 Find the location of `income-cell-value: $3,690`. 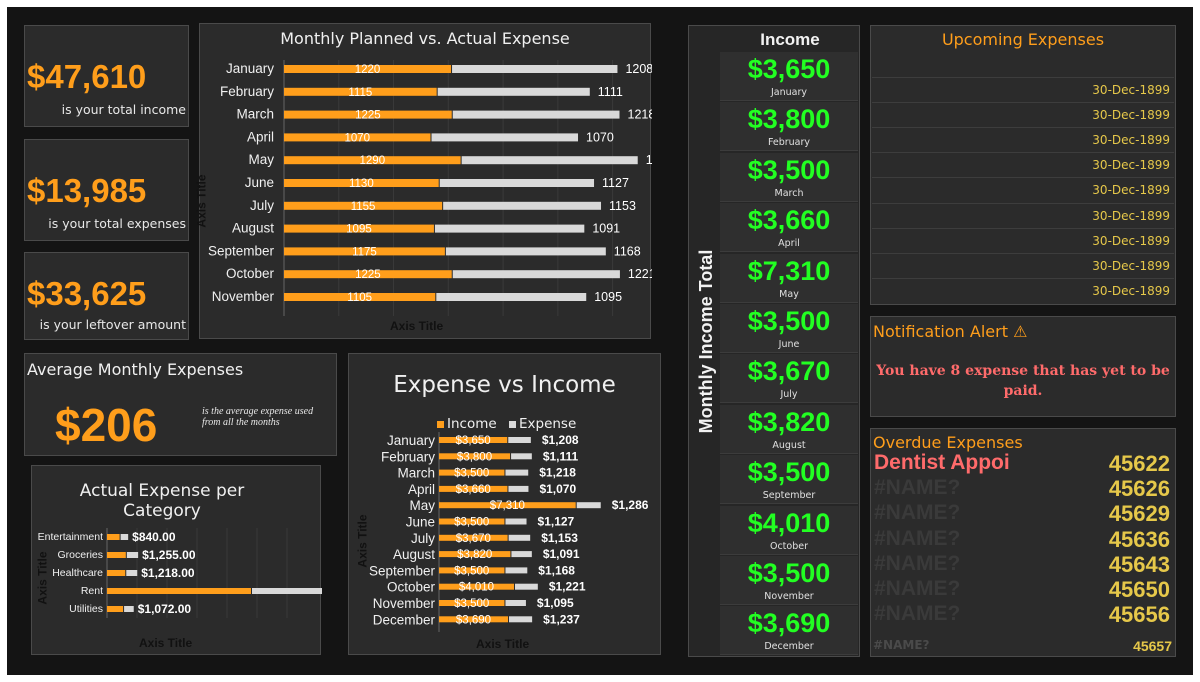

income-cell-value: $3,690 is located at coordinates (789, 623).